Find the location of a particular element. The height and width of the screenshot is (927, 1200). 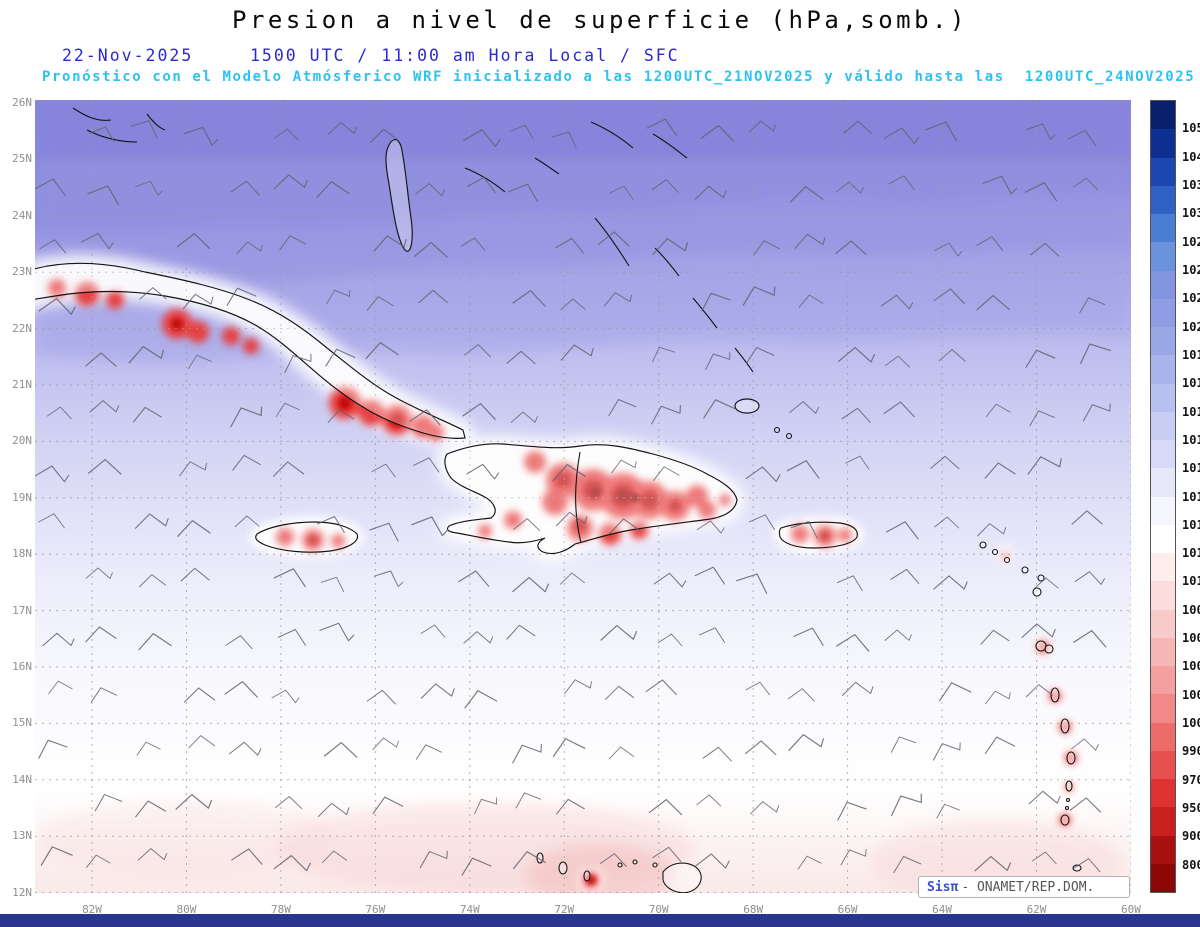

lat-label: 26N is located at coordinates (22, 102).